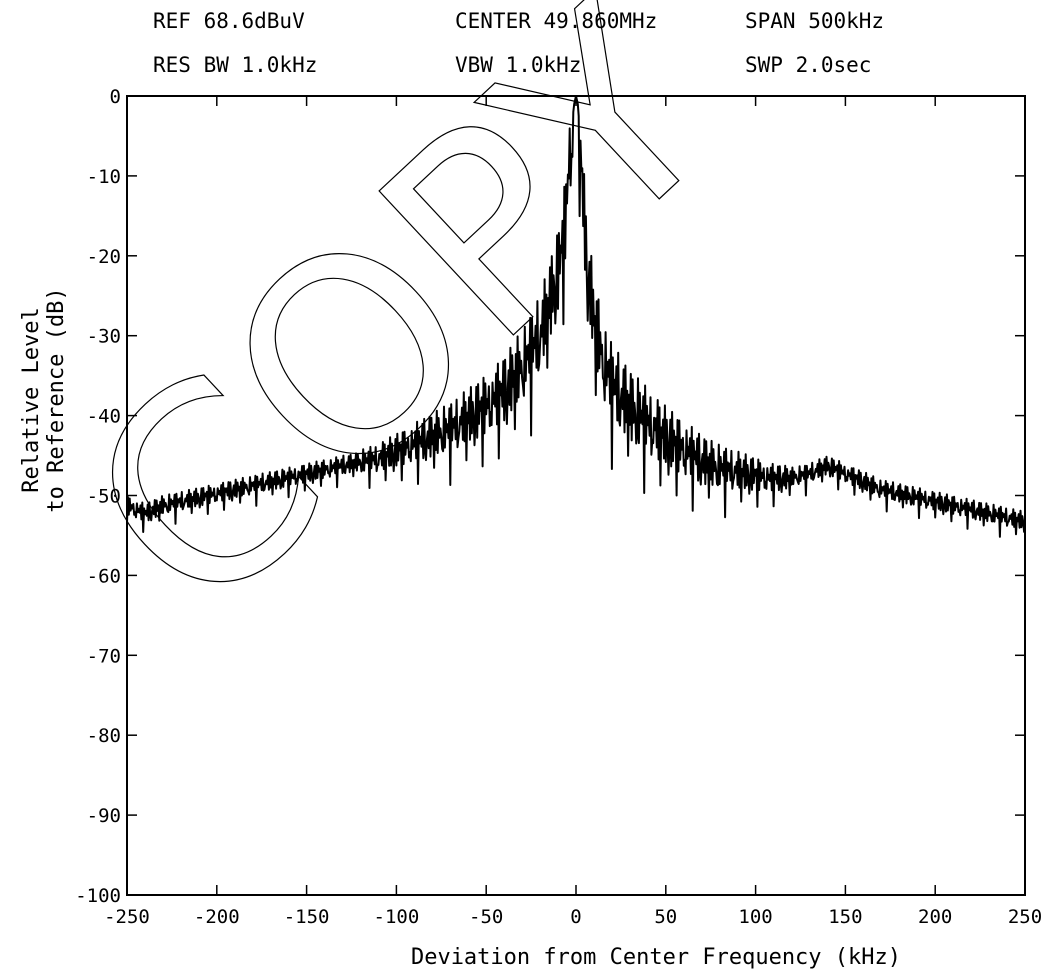 This screenshot has width=1049, height=972. What do you see at coordinates (104, 177) in the screenshot?
I see `y-tick-label: -10` at bounding box center [104, 177].